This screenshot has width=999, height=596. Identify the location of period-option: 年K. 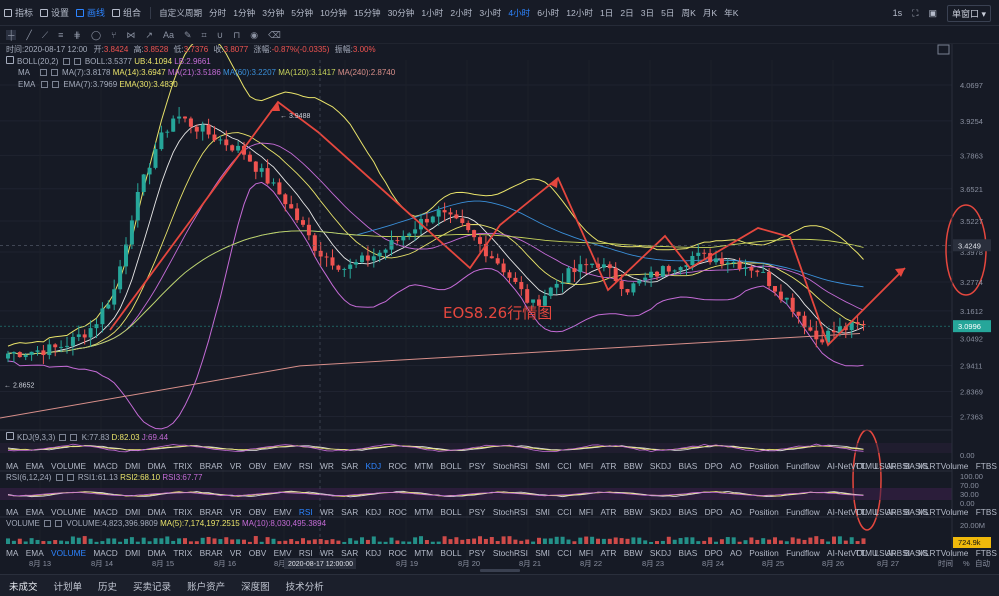
(731, 12).